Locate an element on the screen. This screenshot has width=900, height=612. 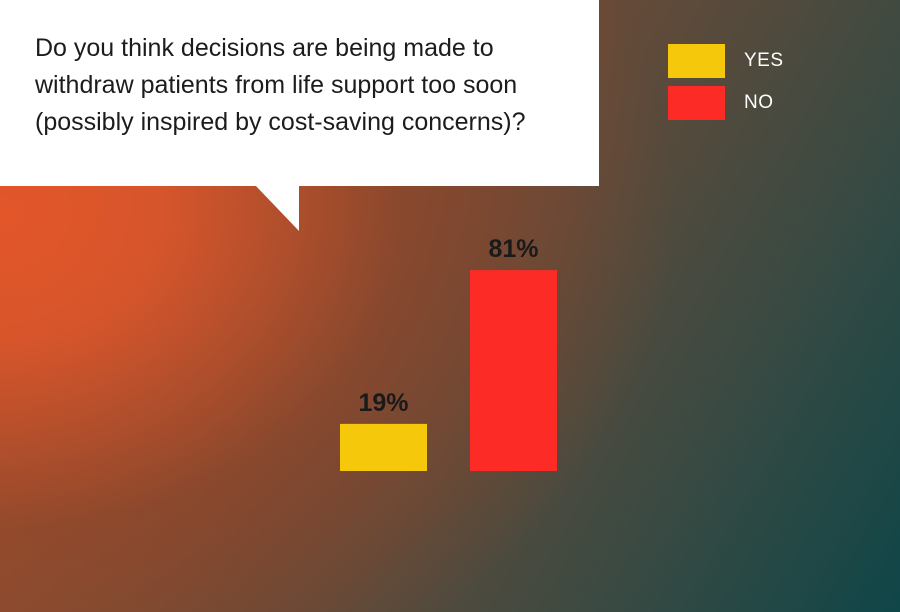
legend-label-yes: YES is located at coordinates (764, 60).